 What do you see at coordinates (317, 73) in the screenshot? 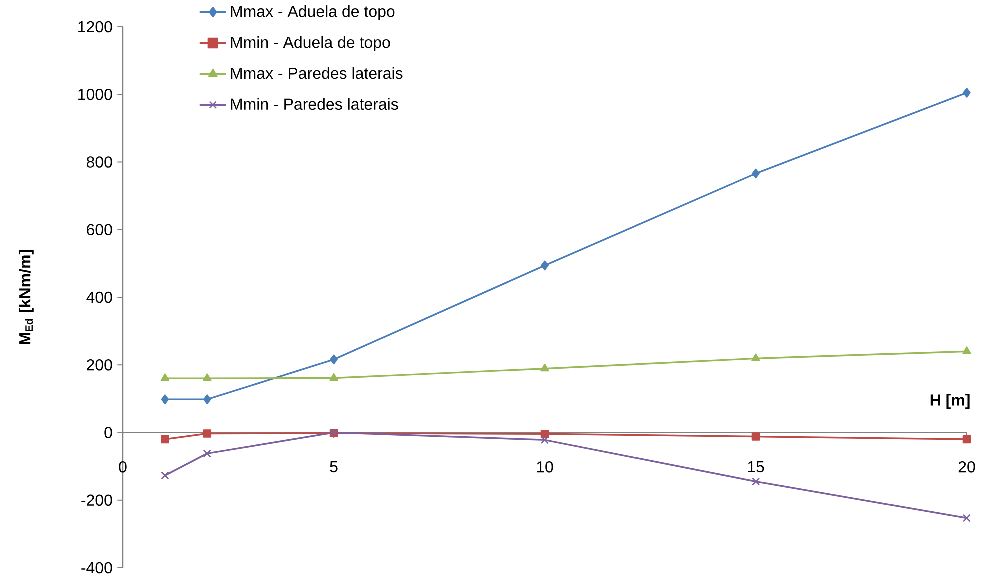
I see `legend-label: Mmax - Paredes laterais` at bounding box center [317, 73].